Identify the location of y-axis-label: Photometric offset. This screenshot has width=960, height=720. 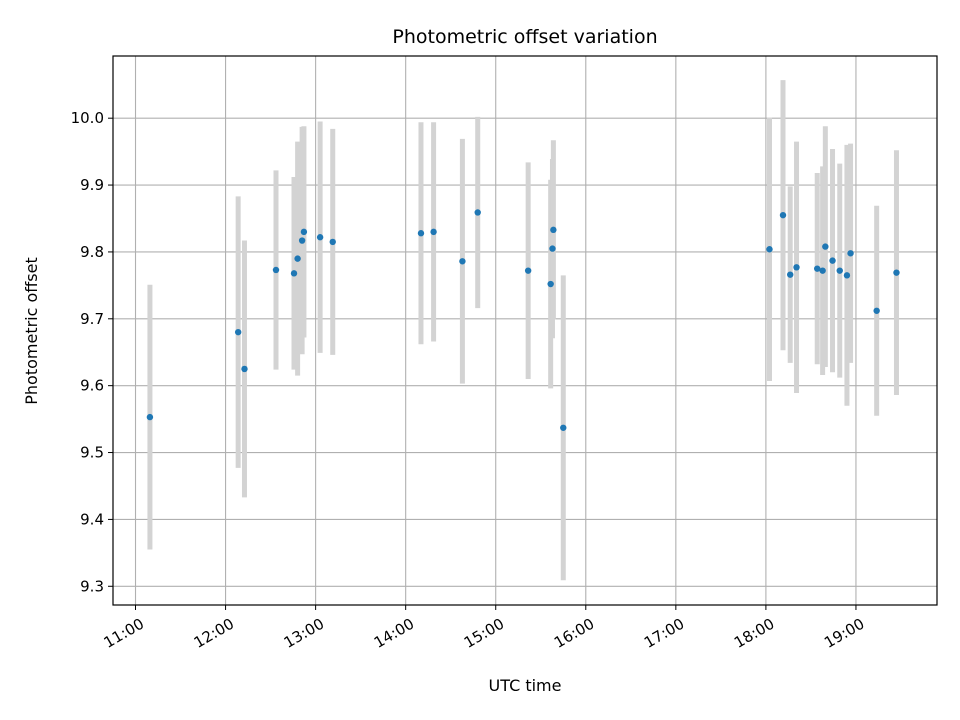
(31, 331).